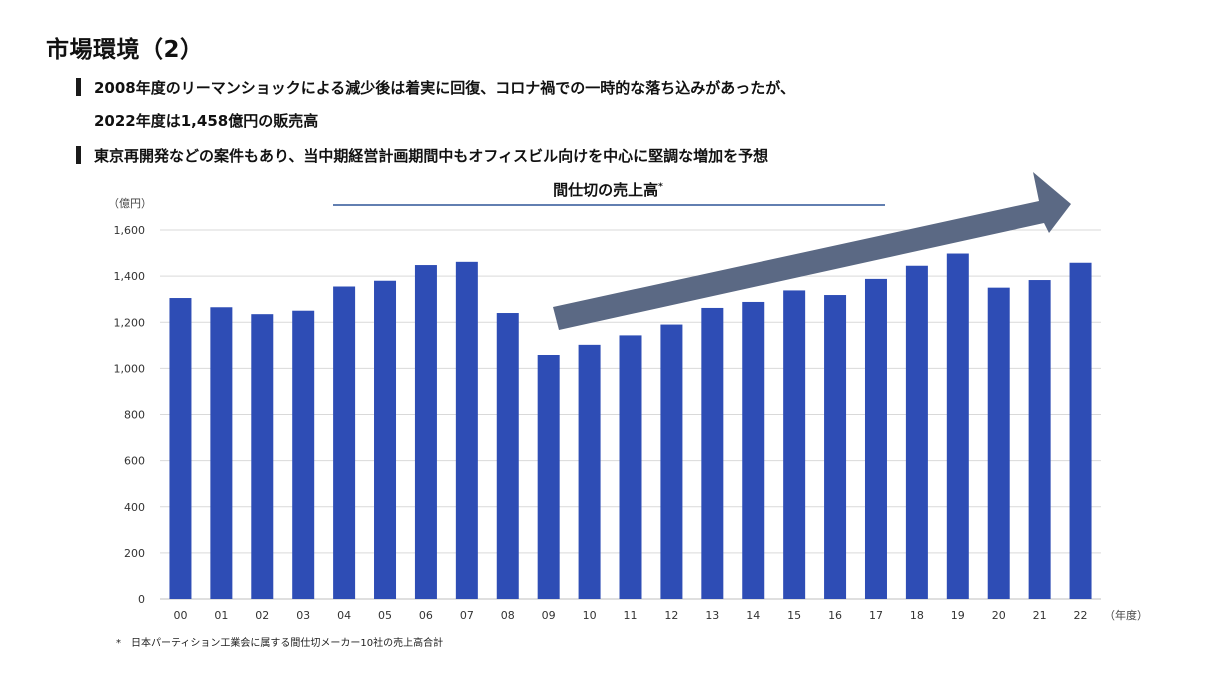  What do you see at coordinates (712, 615) in the screenshot?
I see `x-tick-label: 13` at bounding box center [712, 615].